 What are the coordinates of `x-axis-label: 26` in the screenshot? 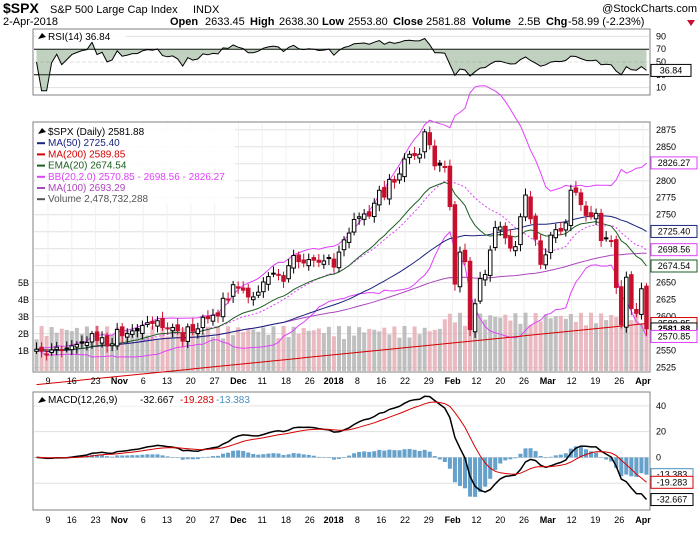 It's located at (619, 520).